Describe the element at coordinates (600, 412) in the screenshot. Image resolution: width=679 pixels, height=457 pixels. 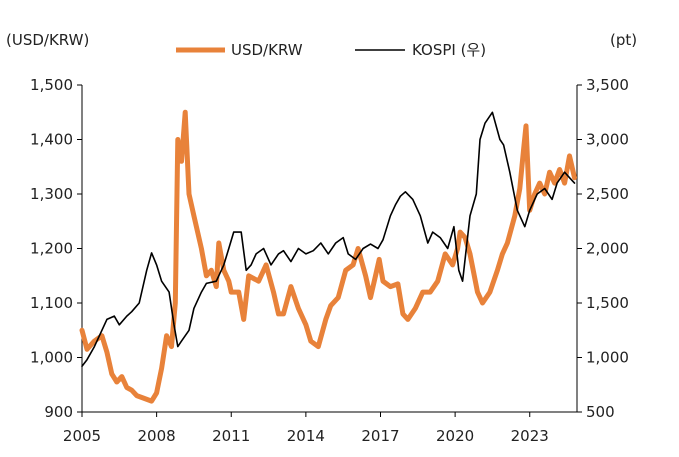
I see `right-axis-tick-label: 500` at that location.